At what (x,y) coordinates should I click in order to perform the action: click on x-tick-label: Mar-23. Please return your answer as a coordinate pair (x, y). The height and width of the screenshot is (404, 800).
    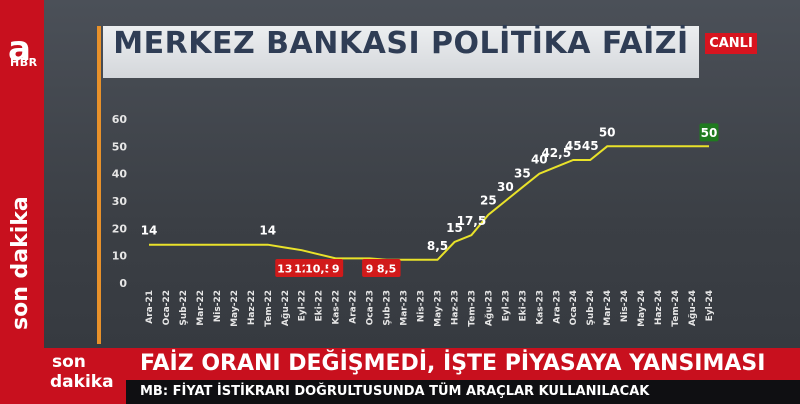
    Looking at the image, I should click on (405, 308).